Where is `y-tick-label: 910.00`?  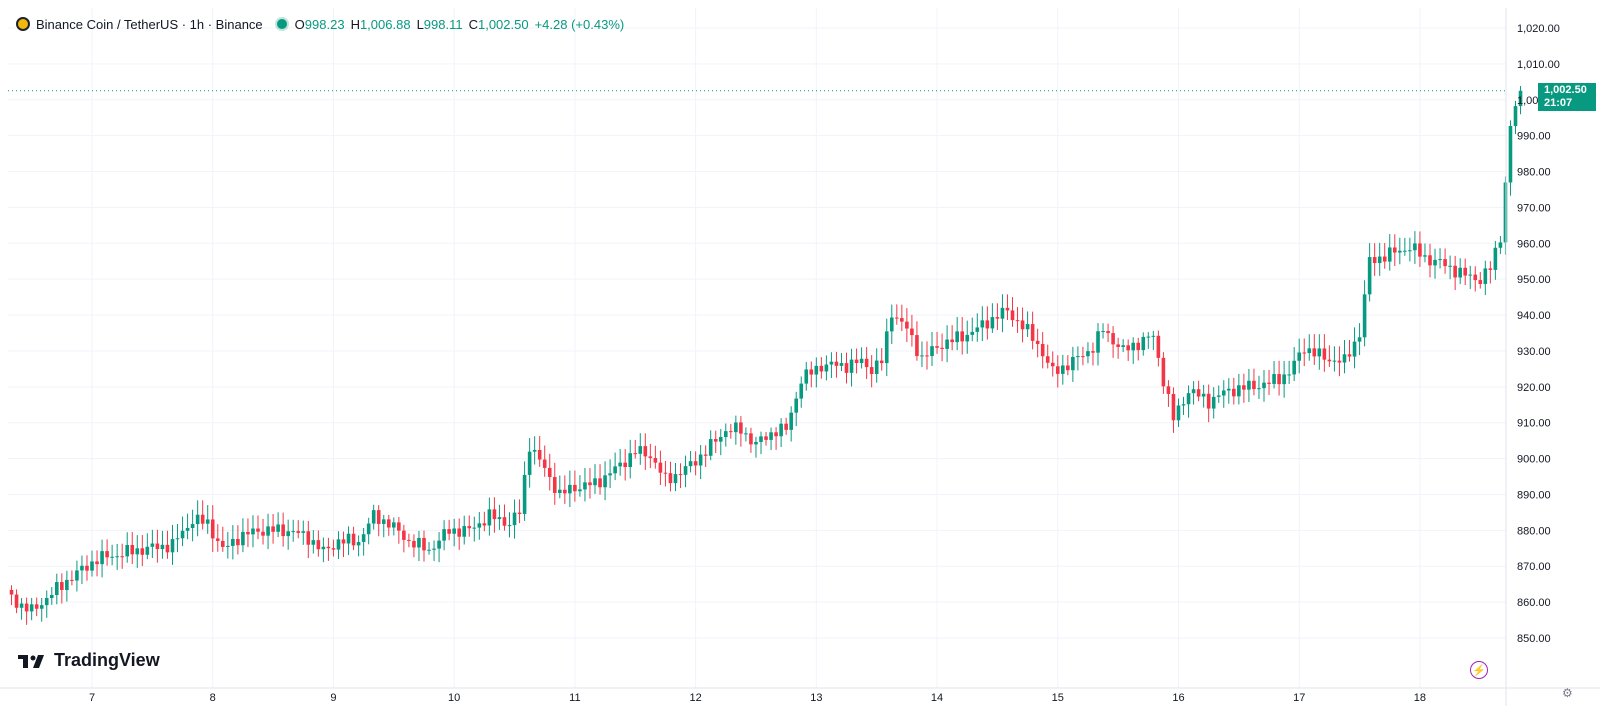
y-tick-label: 910.00 is located at coordinates (1534, 424).